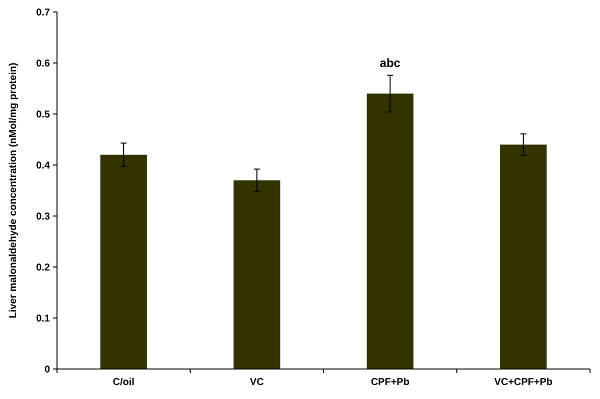  I want to click on y-tick-label: 0.6, so click(43, 64).